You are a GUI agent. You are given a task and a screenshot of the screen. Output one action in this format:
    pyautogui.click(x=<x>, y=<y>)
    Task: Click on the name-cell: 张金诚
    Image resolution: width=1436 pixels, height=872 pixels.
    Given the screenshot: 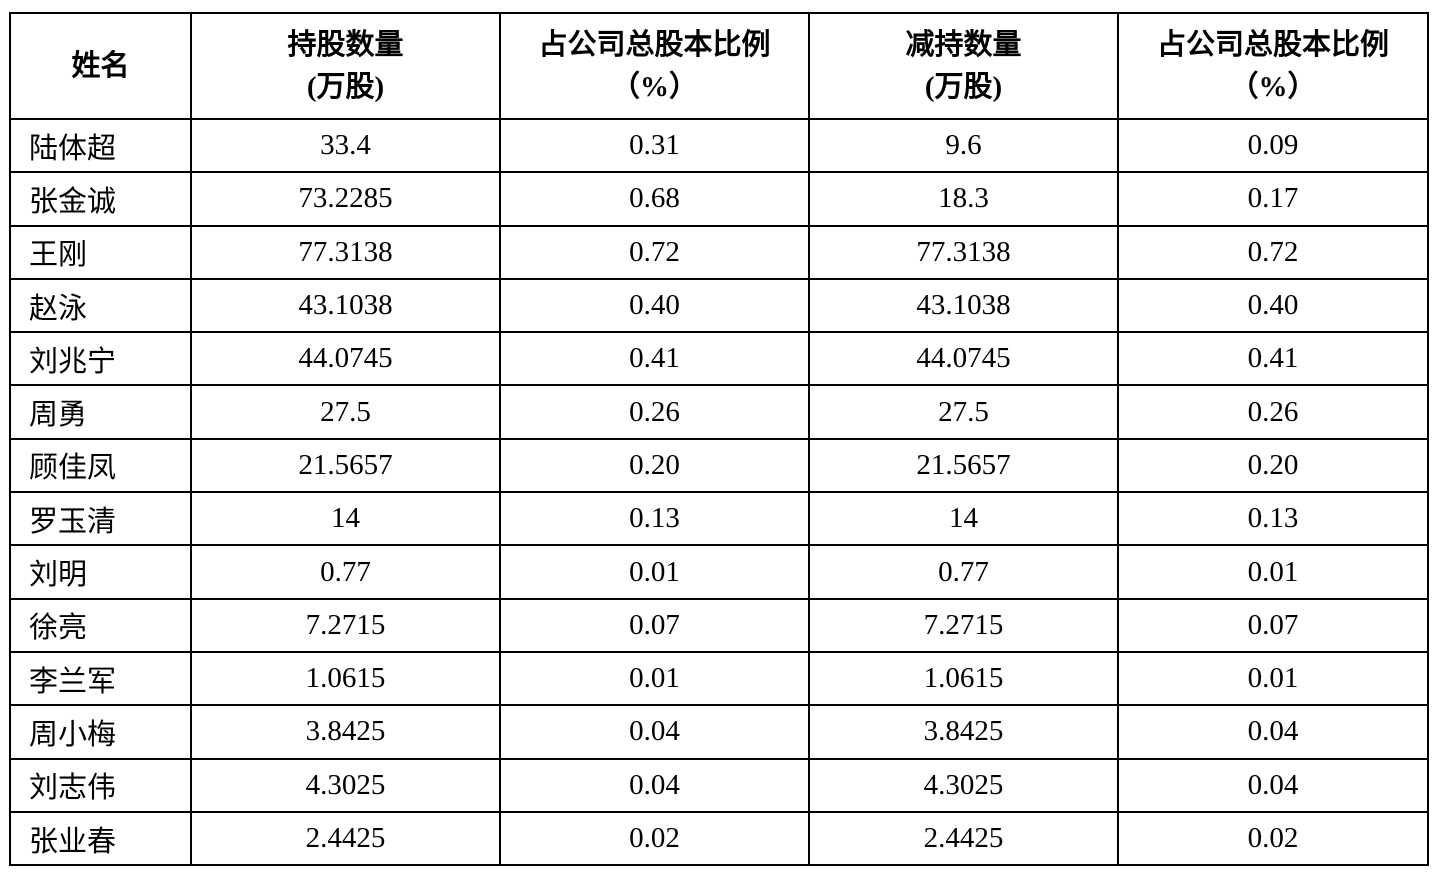 What is the action you would take?
    pyautogui.click(x=100, y=199)
    